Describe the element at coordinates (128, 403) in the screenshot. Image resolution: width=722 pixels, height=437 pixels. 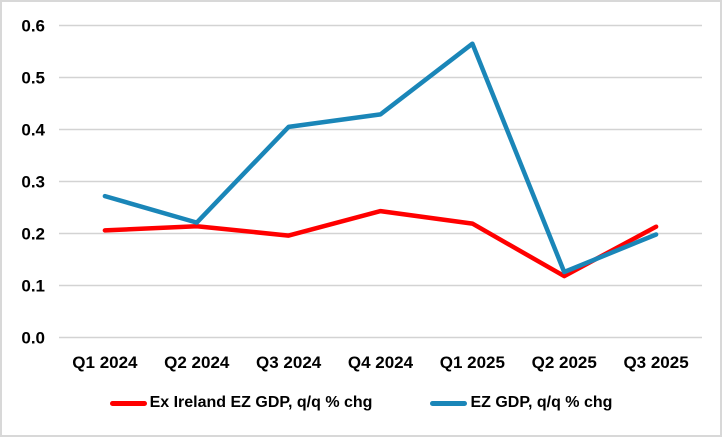
I see `legend-line-swatch-red` at that location.